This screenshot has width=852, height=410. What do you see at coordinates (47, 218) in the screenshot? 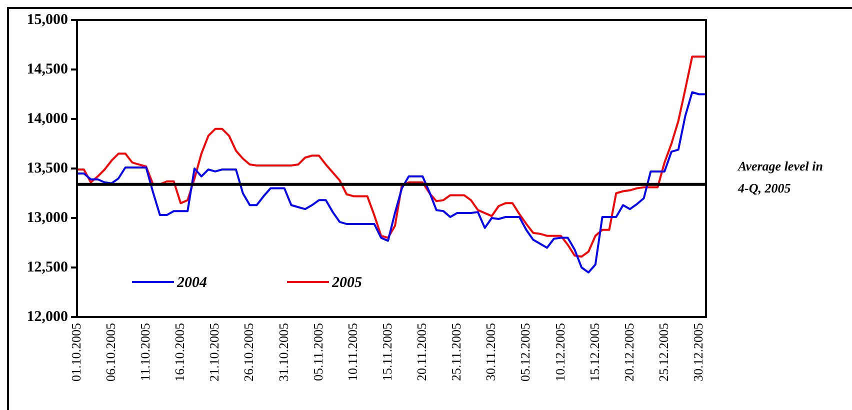
I see `y-tick-label: 13,000` at bounding box center [47, 218].